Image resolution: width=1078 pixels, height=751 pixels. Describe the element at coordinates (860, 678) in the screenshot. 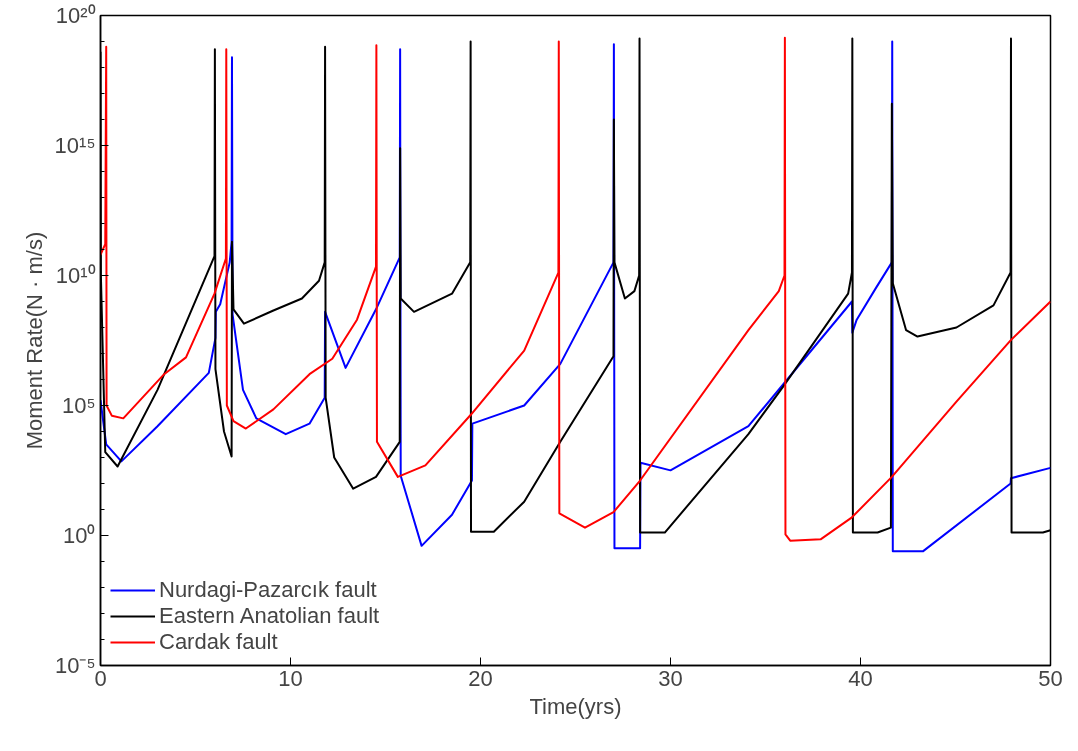

I see `x-tick-label: 40` at that location.